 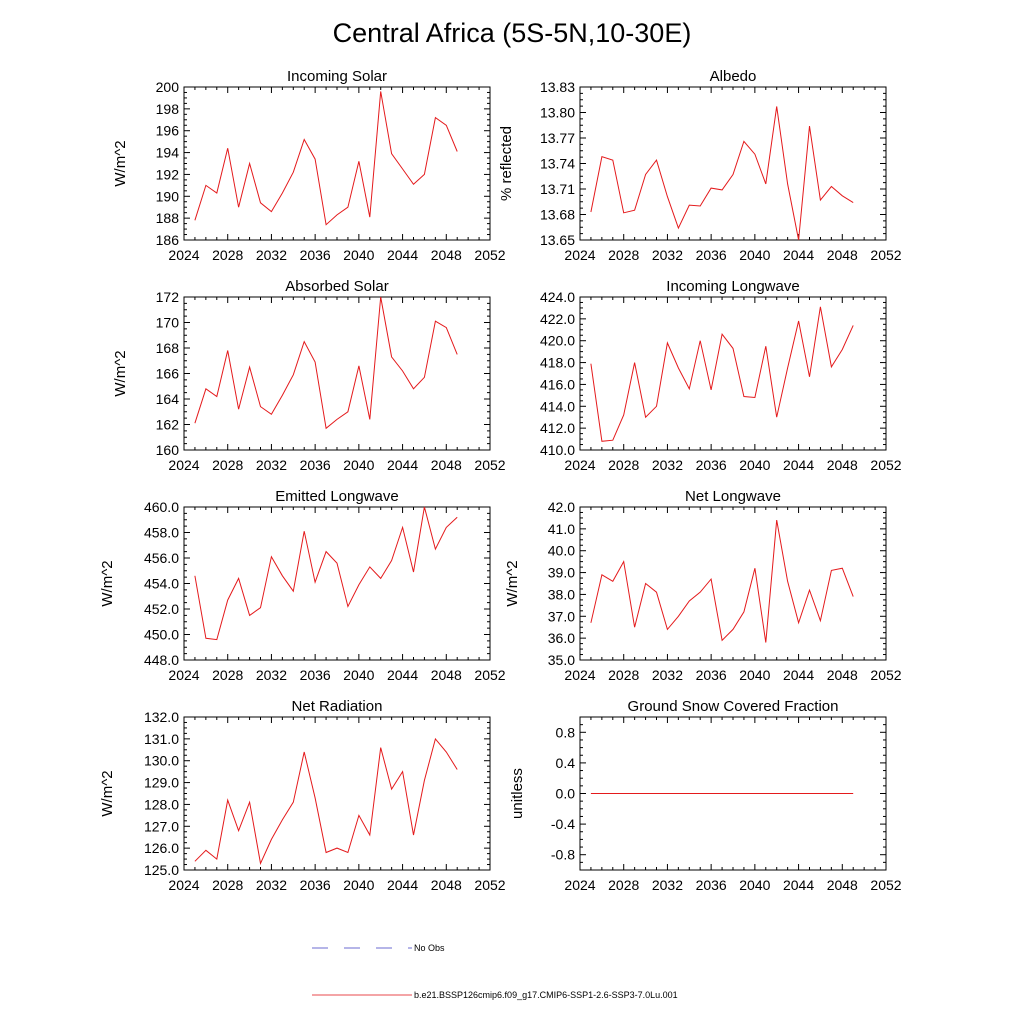 I want to click on y-tick-label: 420.0, so click(x=557, y=341).